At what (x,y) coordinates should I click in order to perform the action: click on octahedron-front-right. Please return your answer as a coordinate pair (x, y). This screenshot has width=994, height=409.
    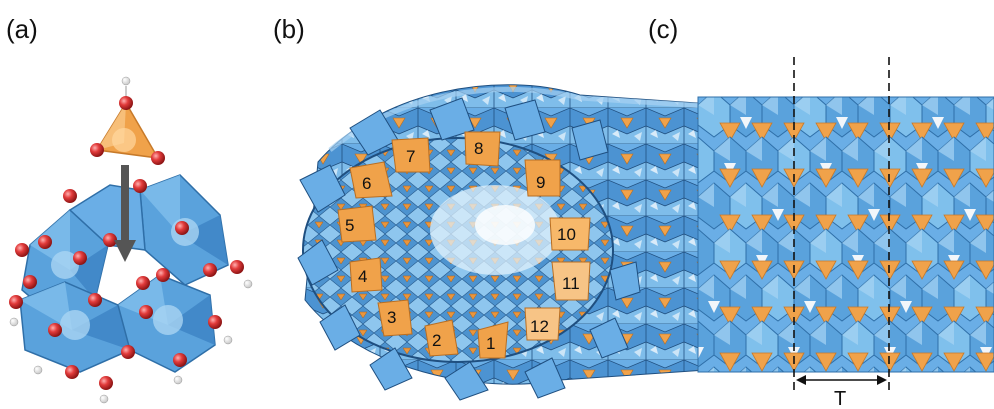
    Looking at the image, I should click on (166, 323).